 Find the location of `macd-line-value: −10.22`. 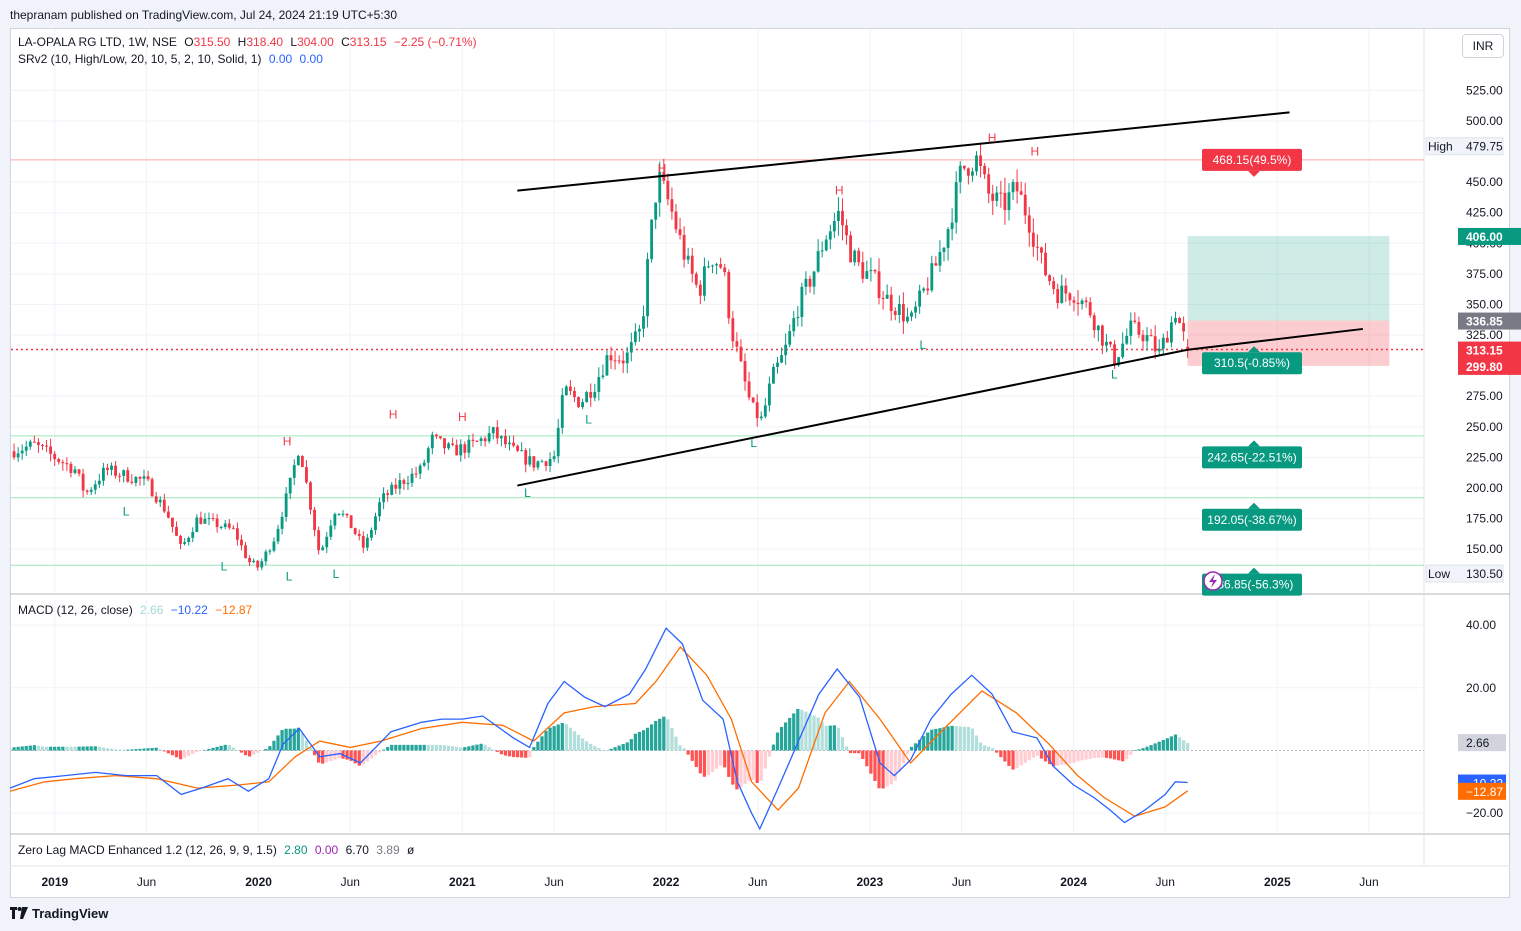

macd-line-value: −10.22 is located at coordinates (189, 610).